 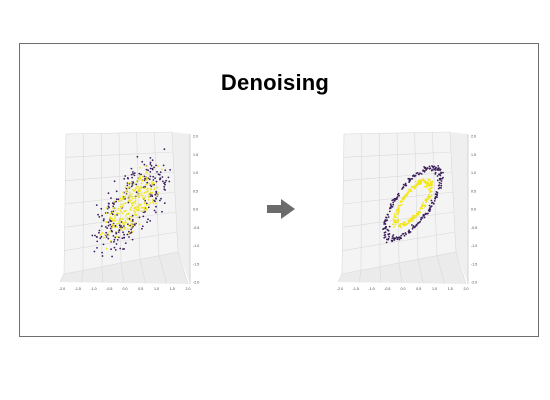 I want to click on z-tick-label: 2.0, so click(x=473, y=137).